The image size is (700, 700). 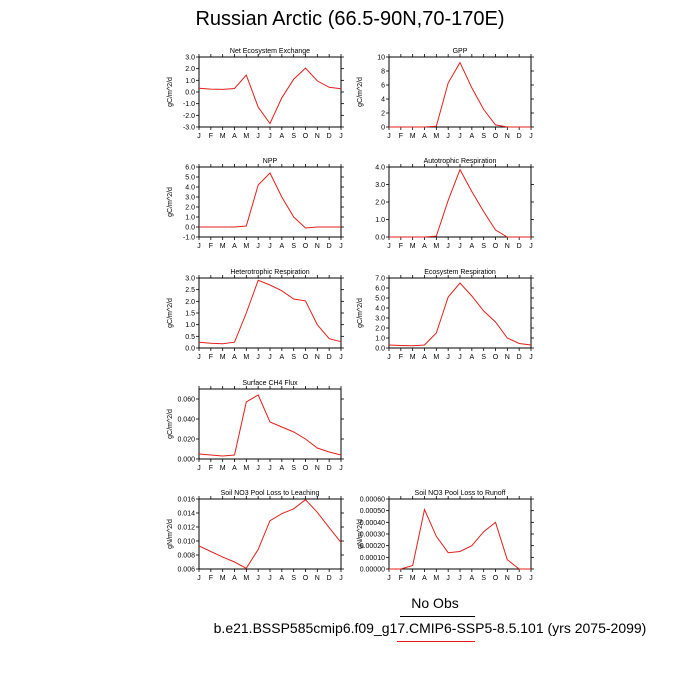 I want to click on y-tick-label: 0.00060, so click(x=372, y=500).